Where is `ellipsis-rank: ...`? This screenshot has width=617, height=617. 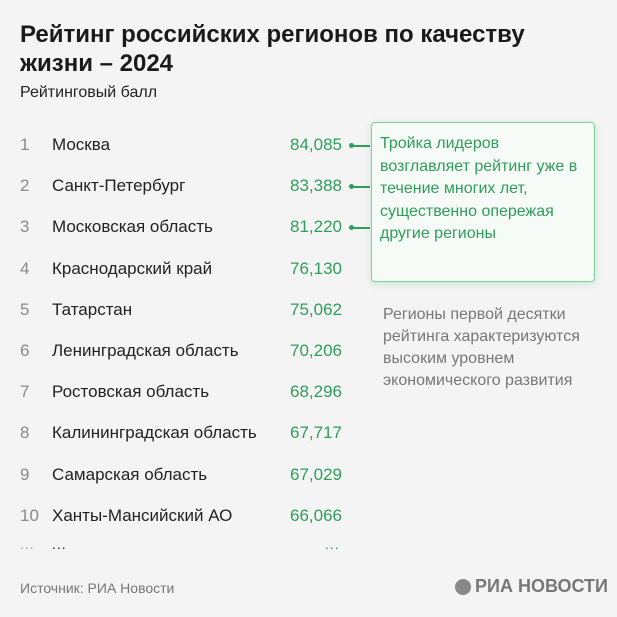
ellipsis-rank: ... is located at coordinates (27, 544).